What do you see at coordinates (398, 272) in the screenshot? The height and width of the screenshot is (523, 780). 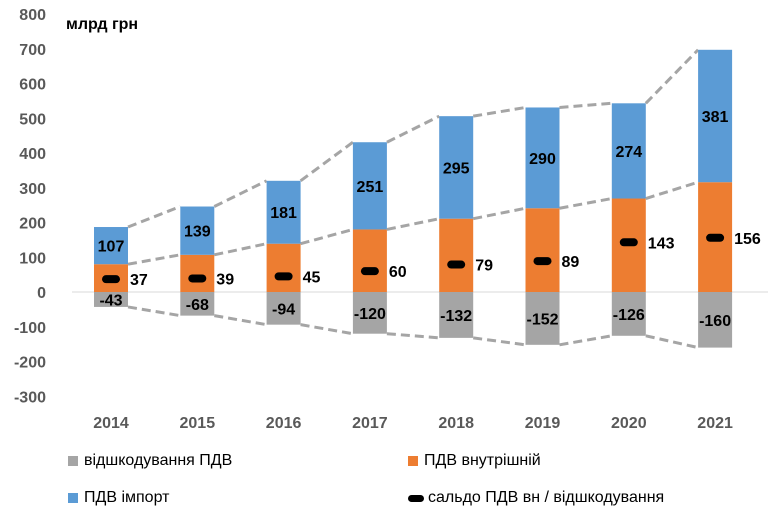 I see `data-label-balance: 60` at bounding box center [398, 272].